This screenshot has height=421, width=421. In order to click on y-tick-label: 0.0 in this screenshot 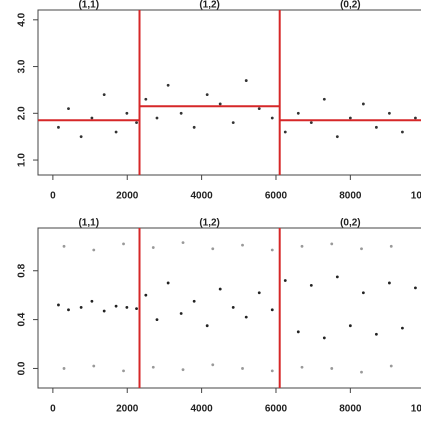, I will do `click(22, 368)`.